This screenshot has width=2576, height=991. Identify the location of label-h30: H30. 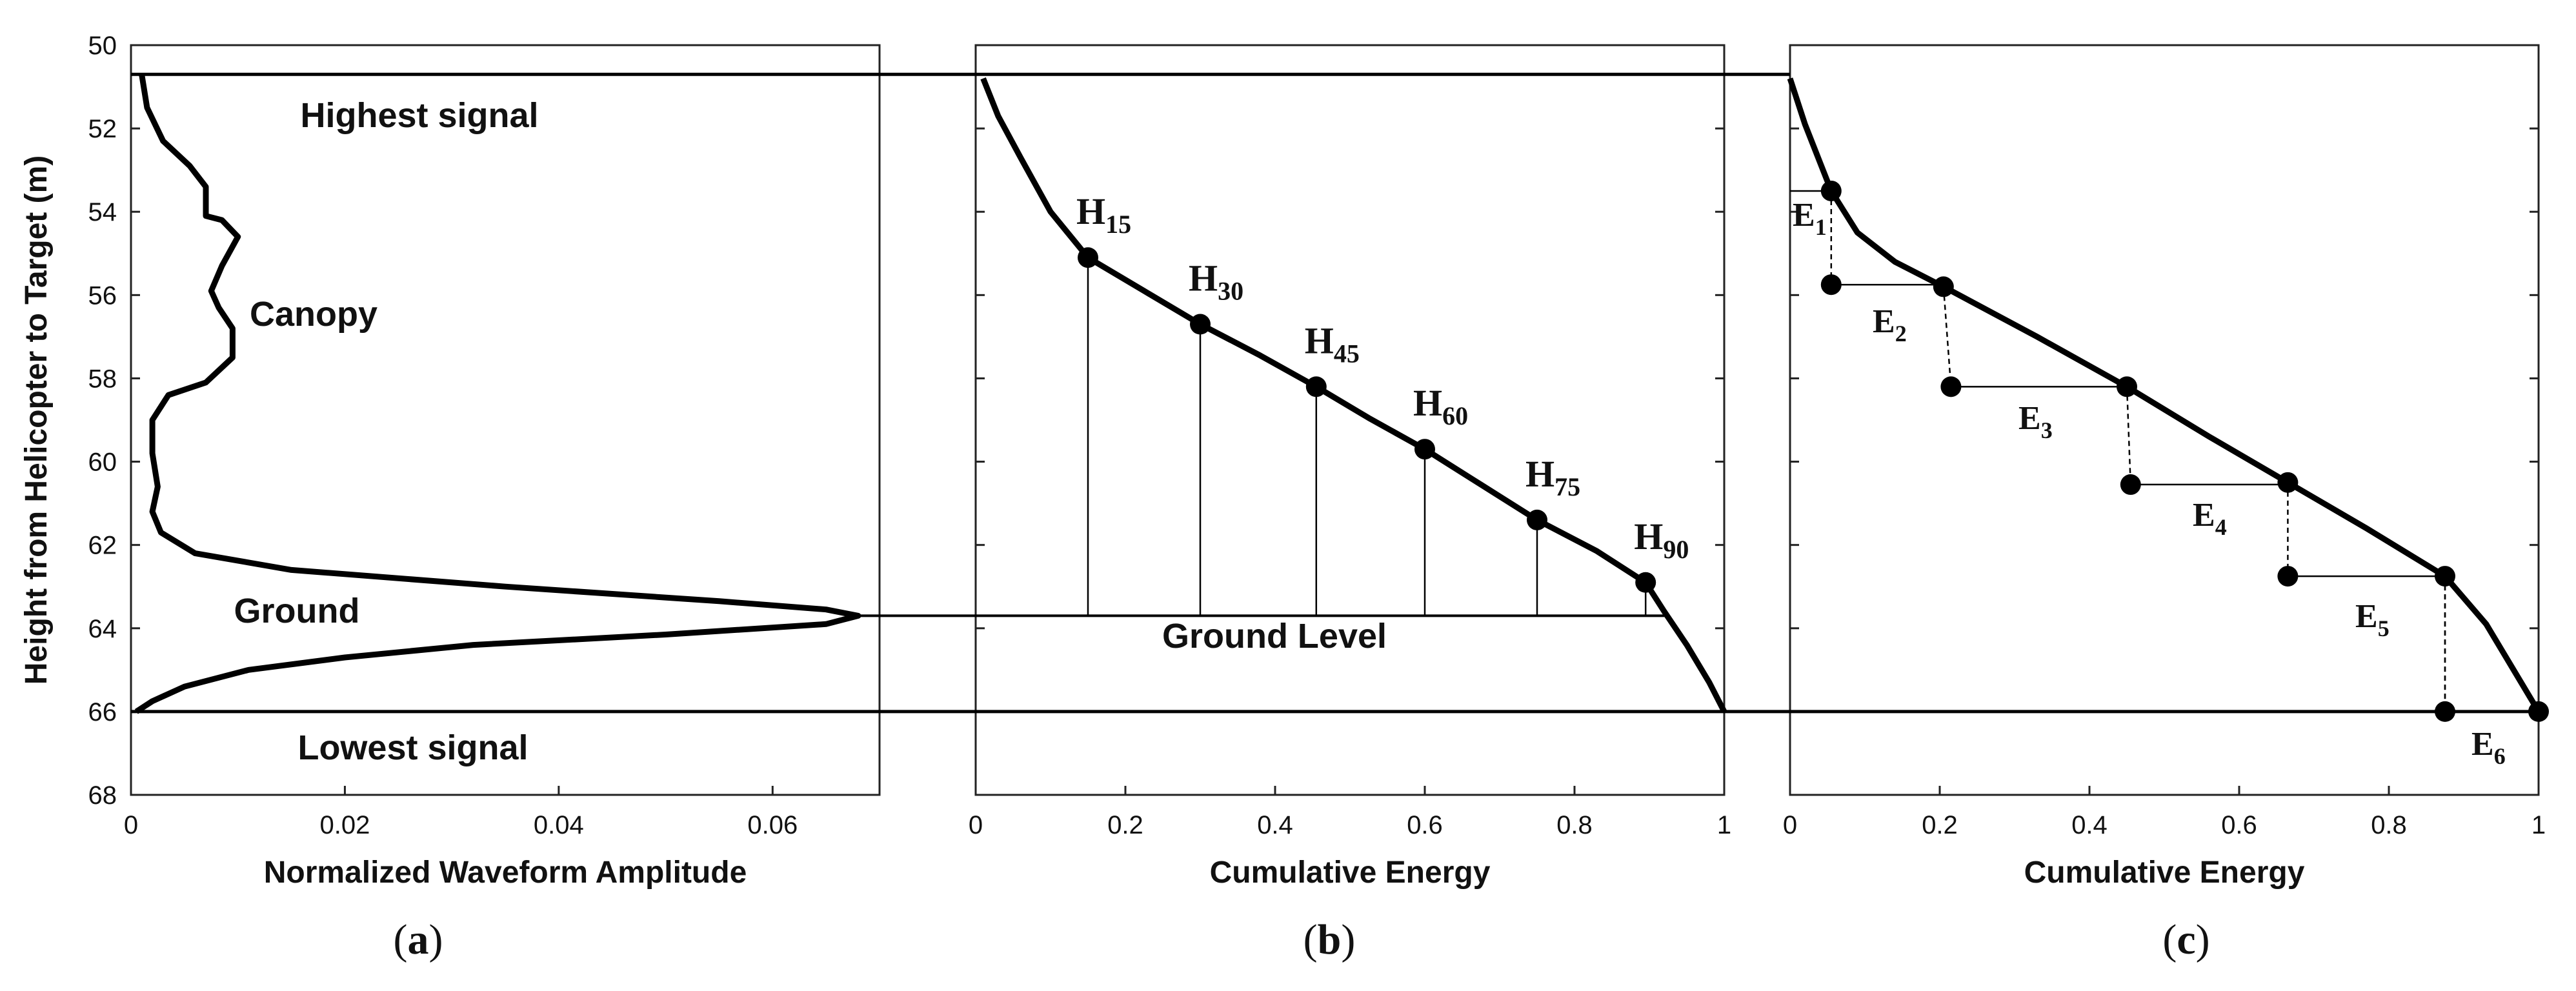
(1216, 281).